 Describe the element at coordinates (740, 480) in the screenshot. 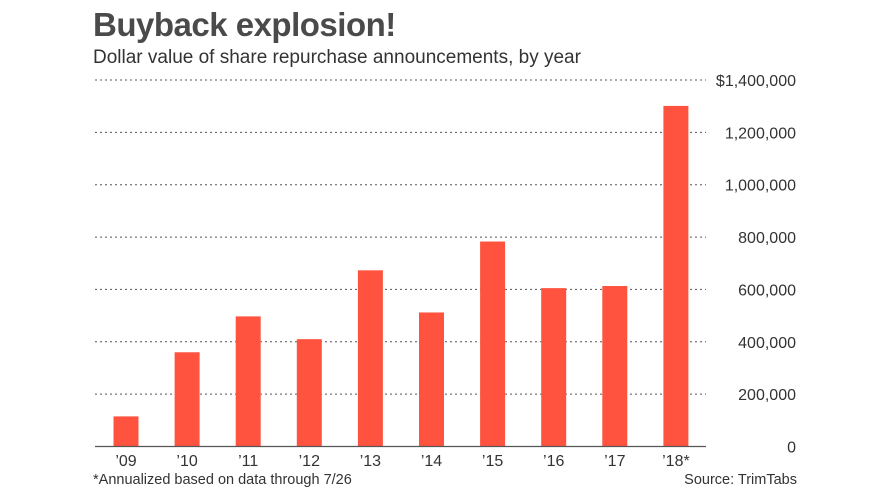

I see `source-note: Source: TrimTabs` at that location.